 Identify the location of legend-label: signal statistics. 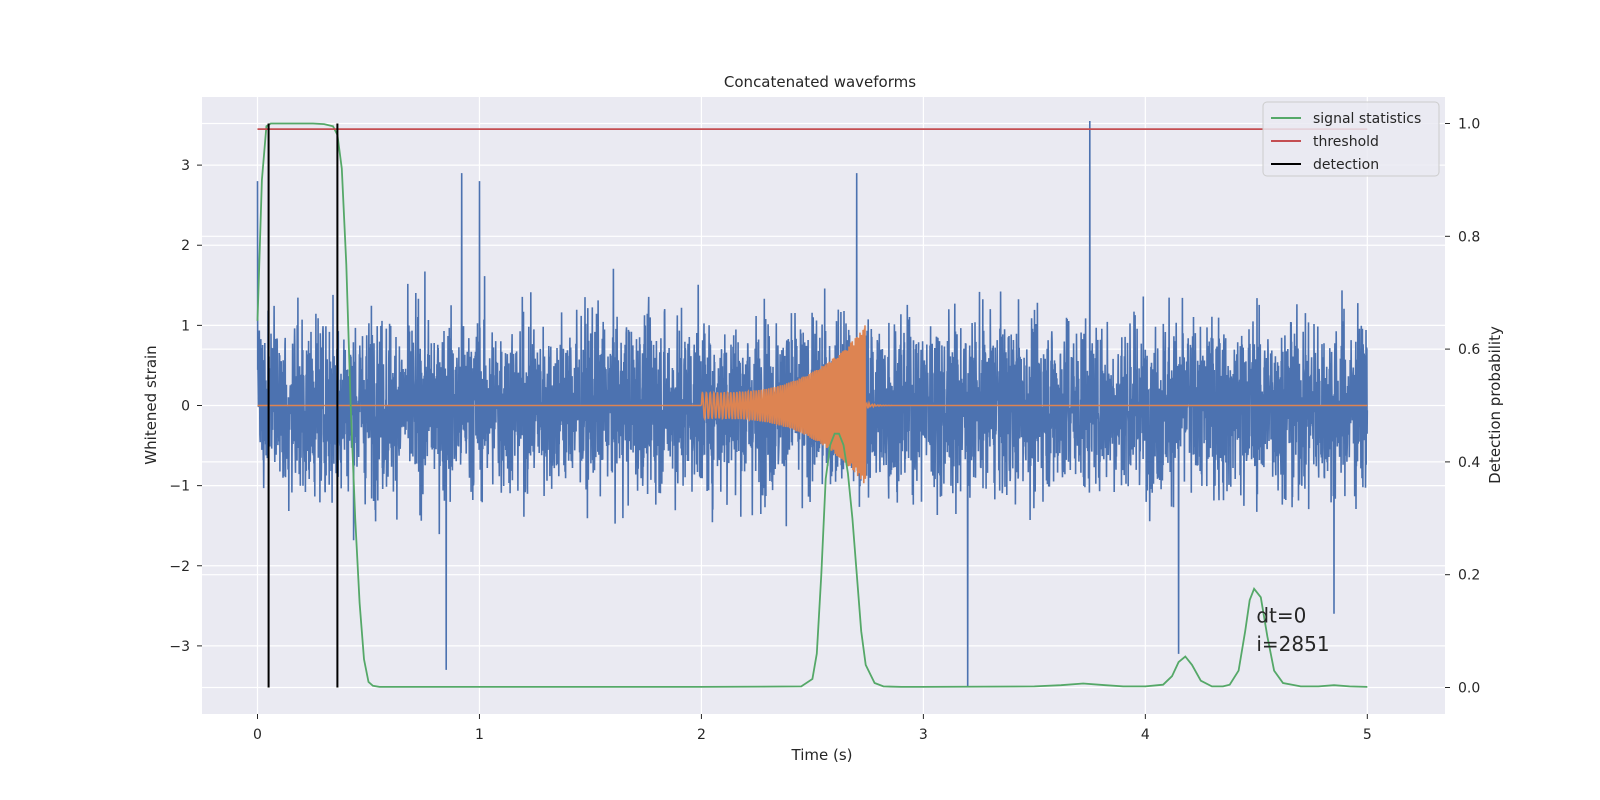
(1367, 119).